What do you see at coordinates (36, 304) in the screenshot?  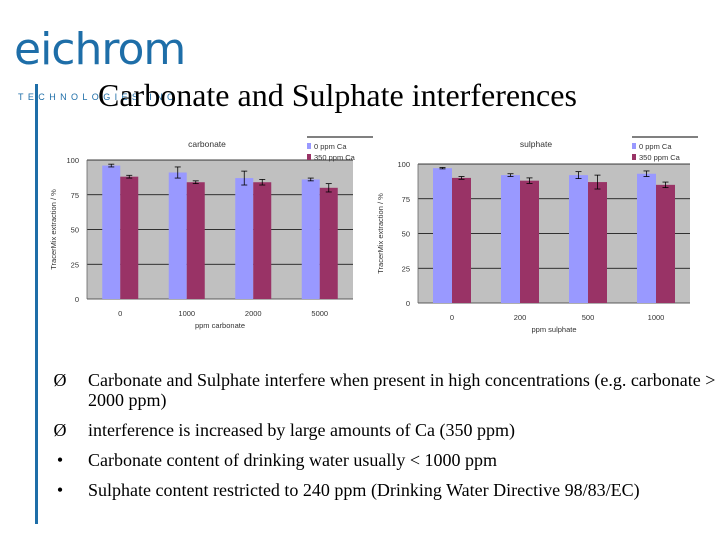 I see `accent-divider` at bounding box center [36, 304].